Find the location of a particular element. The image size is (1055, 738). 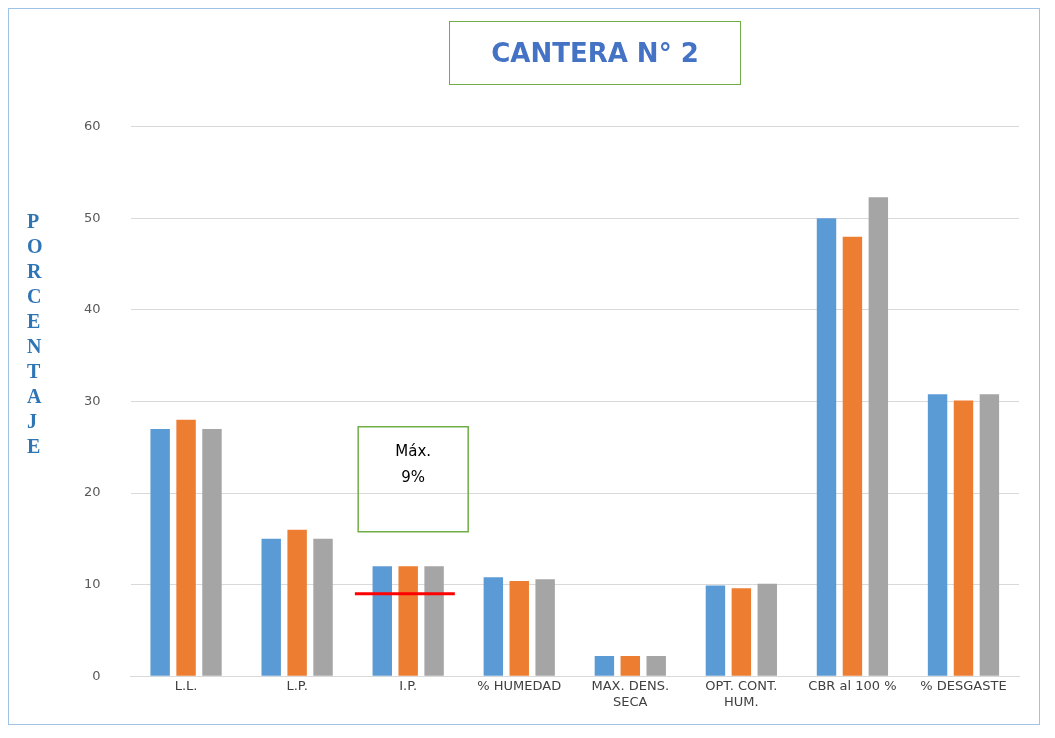

y-tick-label: 40 is located at coordinates (92, 309).